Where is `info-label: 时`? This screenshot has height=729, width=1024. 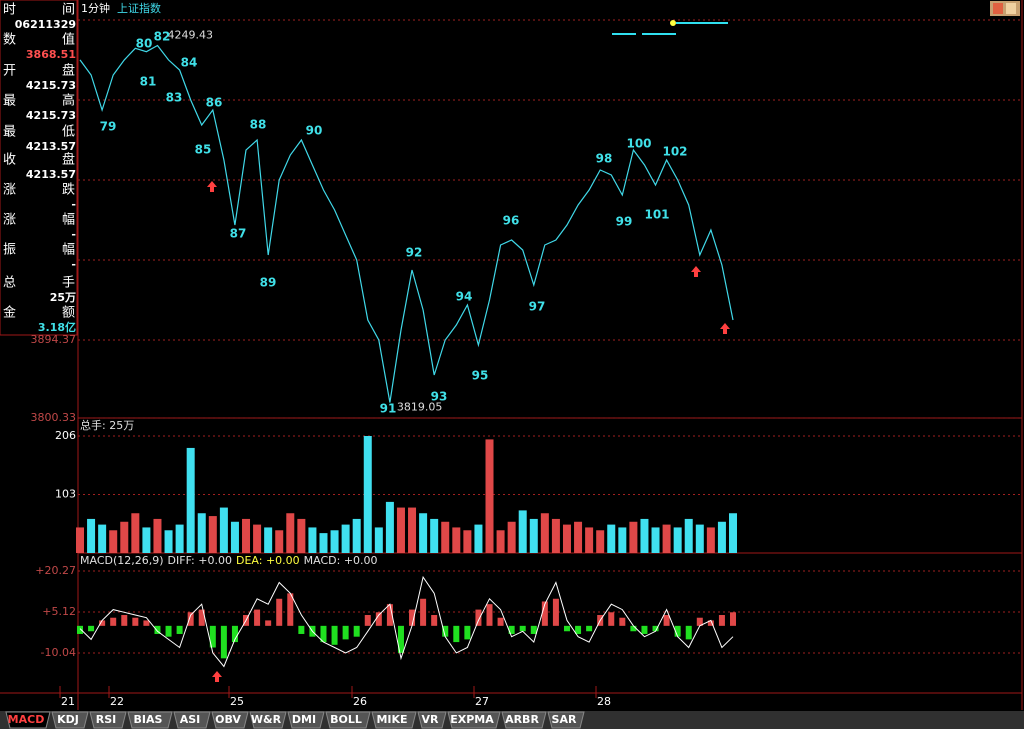 info-label: 时 is located at coordinates (9, 10).